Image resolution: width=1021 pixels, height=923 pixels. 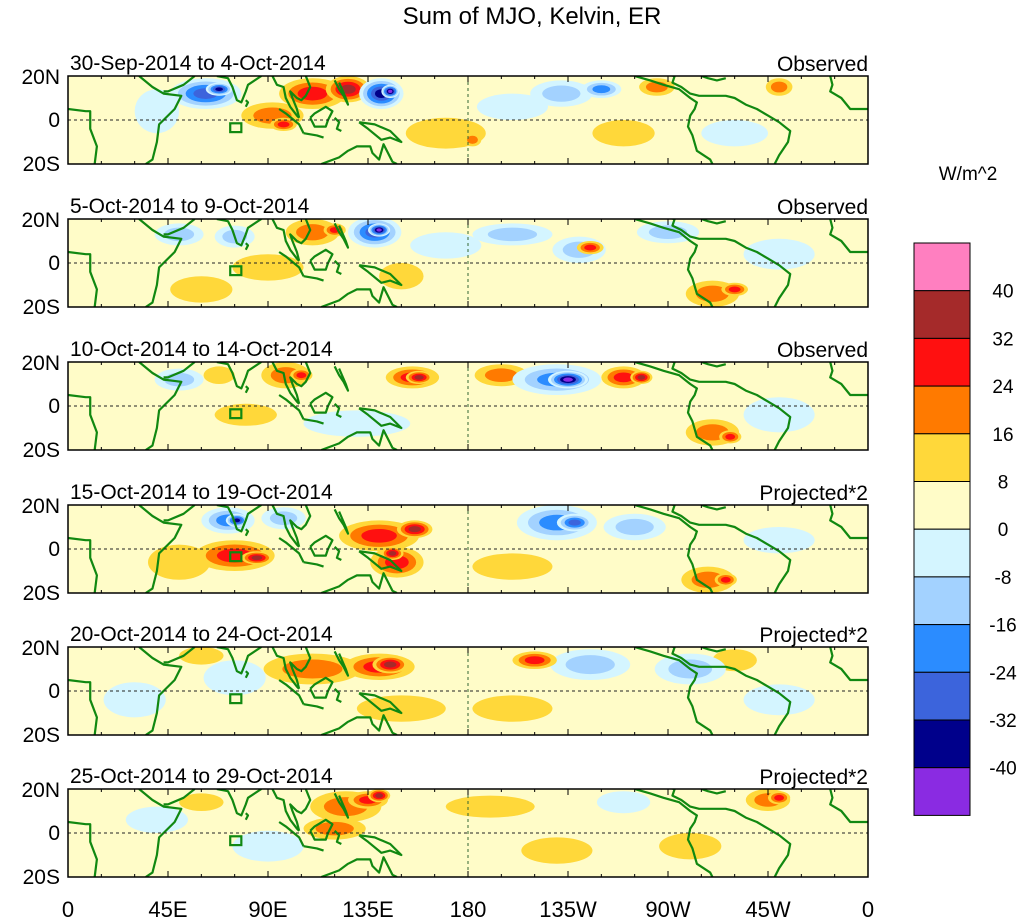 What do you see at coordinates (968, 174) in the screenshot?
I see `units-label: W/m^2` at bounding box center [968, 174].